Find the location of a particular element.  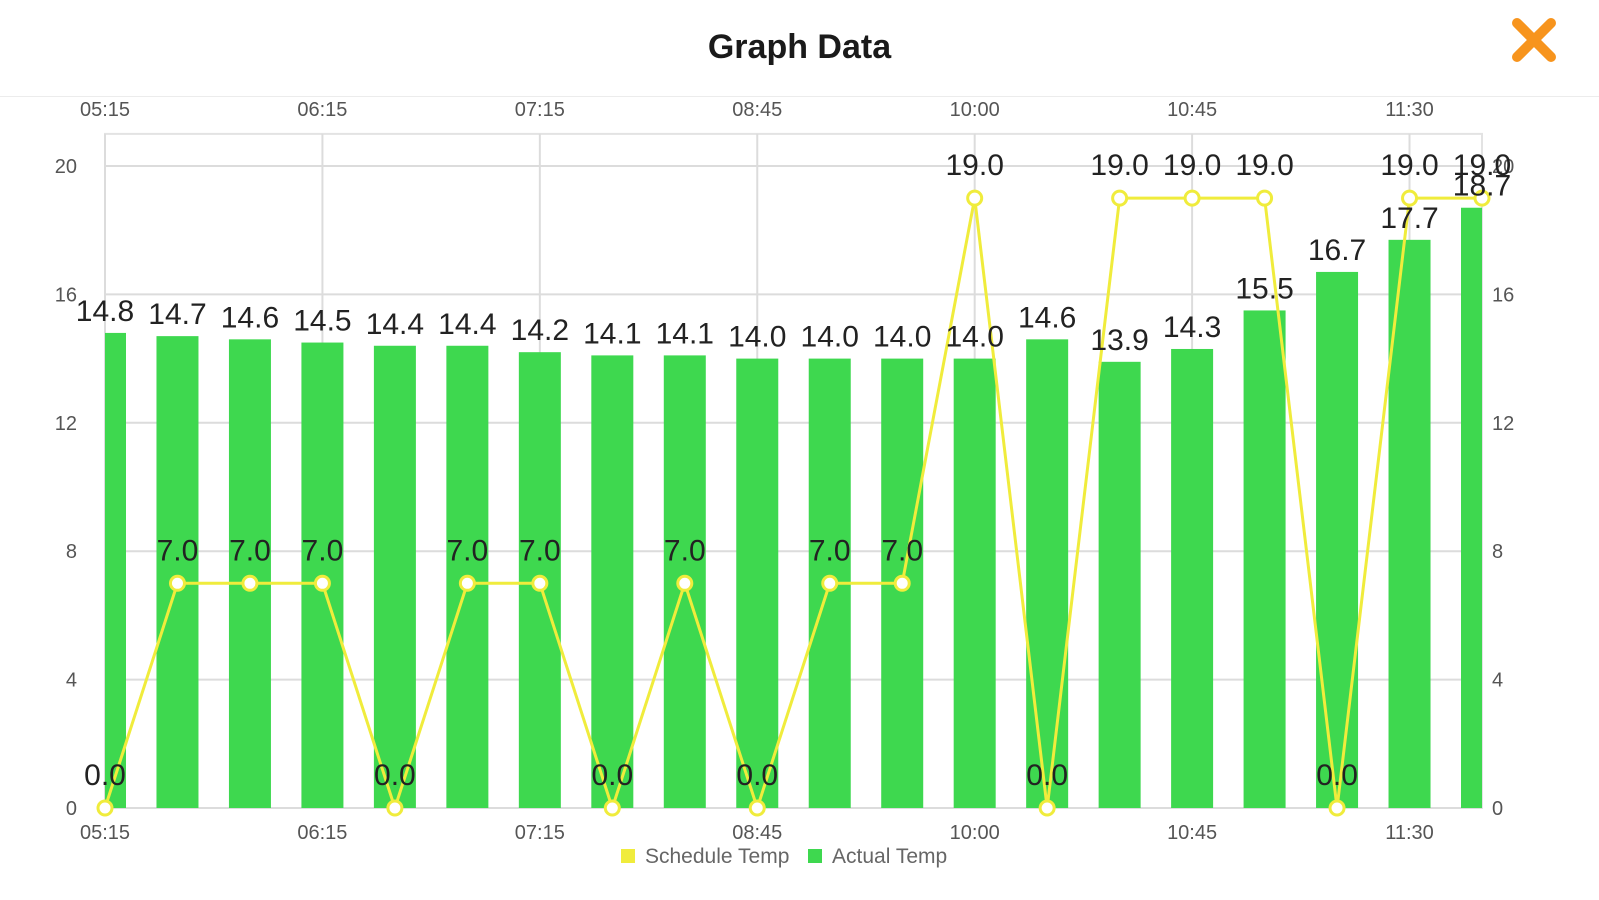

y-tick-label-left: 20 is located at coordinates (66, 167).